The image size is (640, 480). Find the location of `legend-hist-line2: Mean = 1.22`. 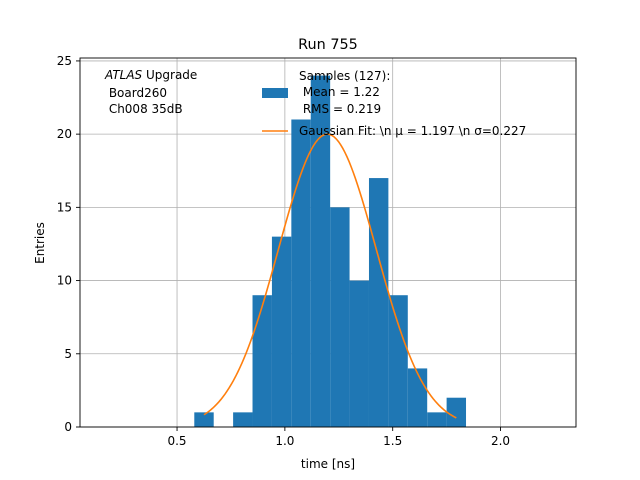

legend-hist-line2: Mean = 1.22 is located at coordinates (339, 92).